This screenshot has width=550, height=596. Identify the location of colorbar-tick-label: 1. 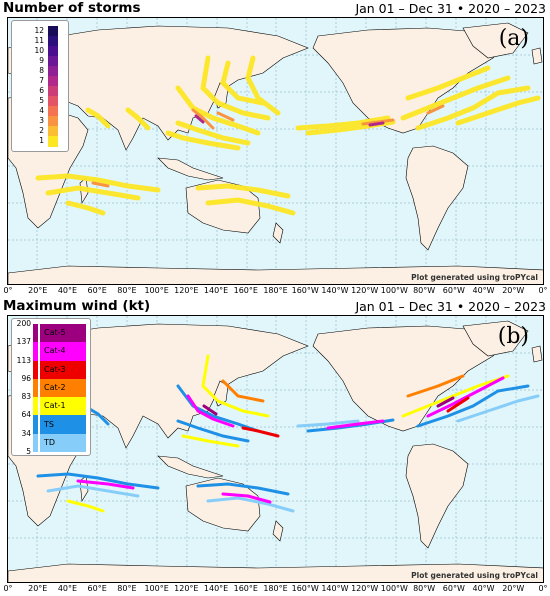
(41, 140).